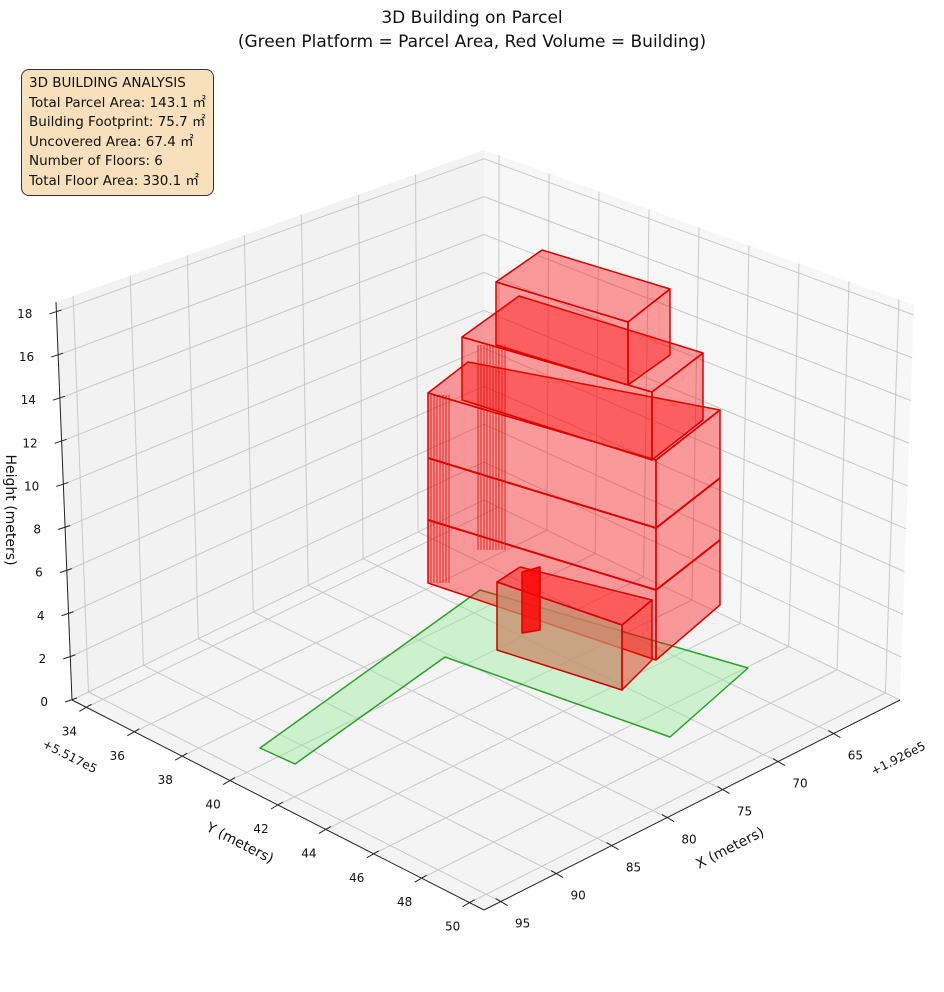 The image size is (944, 992). Describe the element at coordinates (96, 161) in the screenshot. I see `info-line: Number of Floors: 6` at that location.